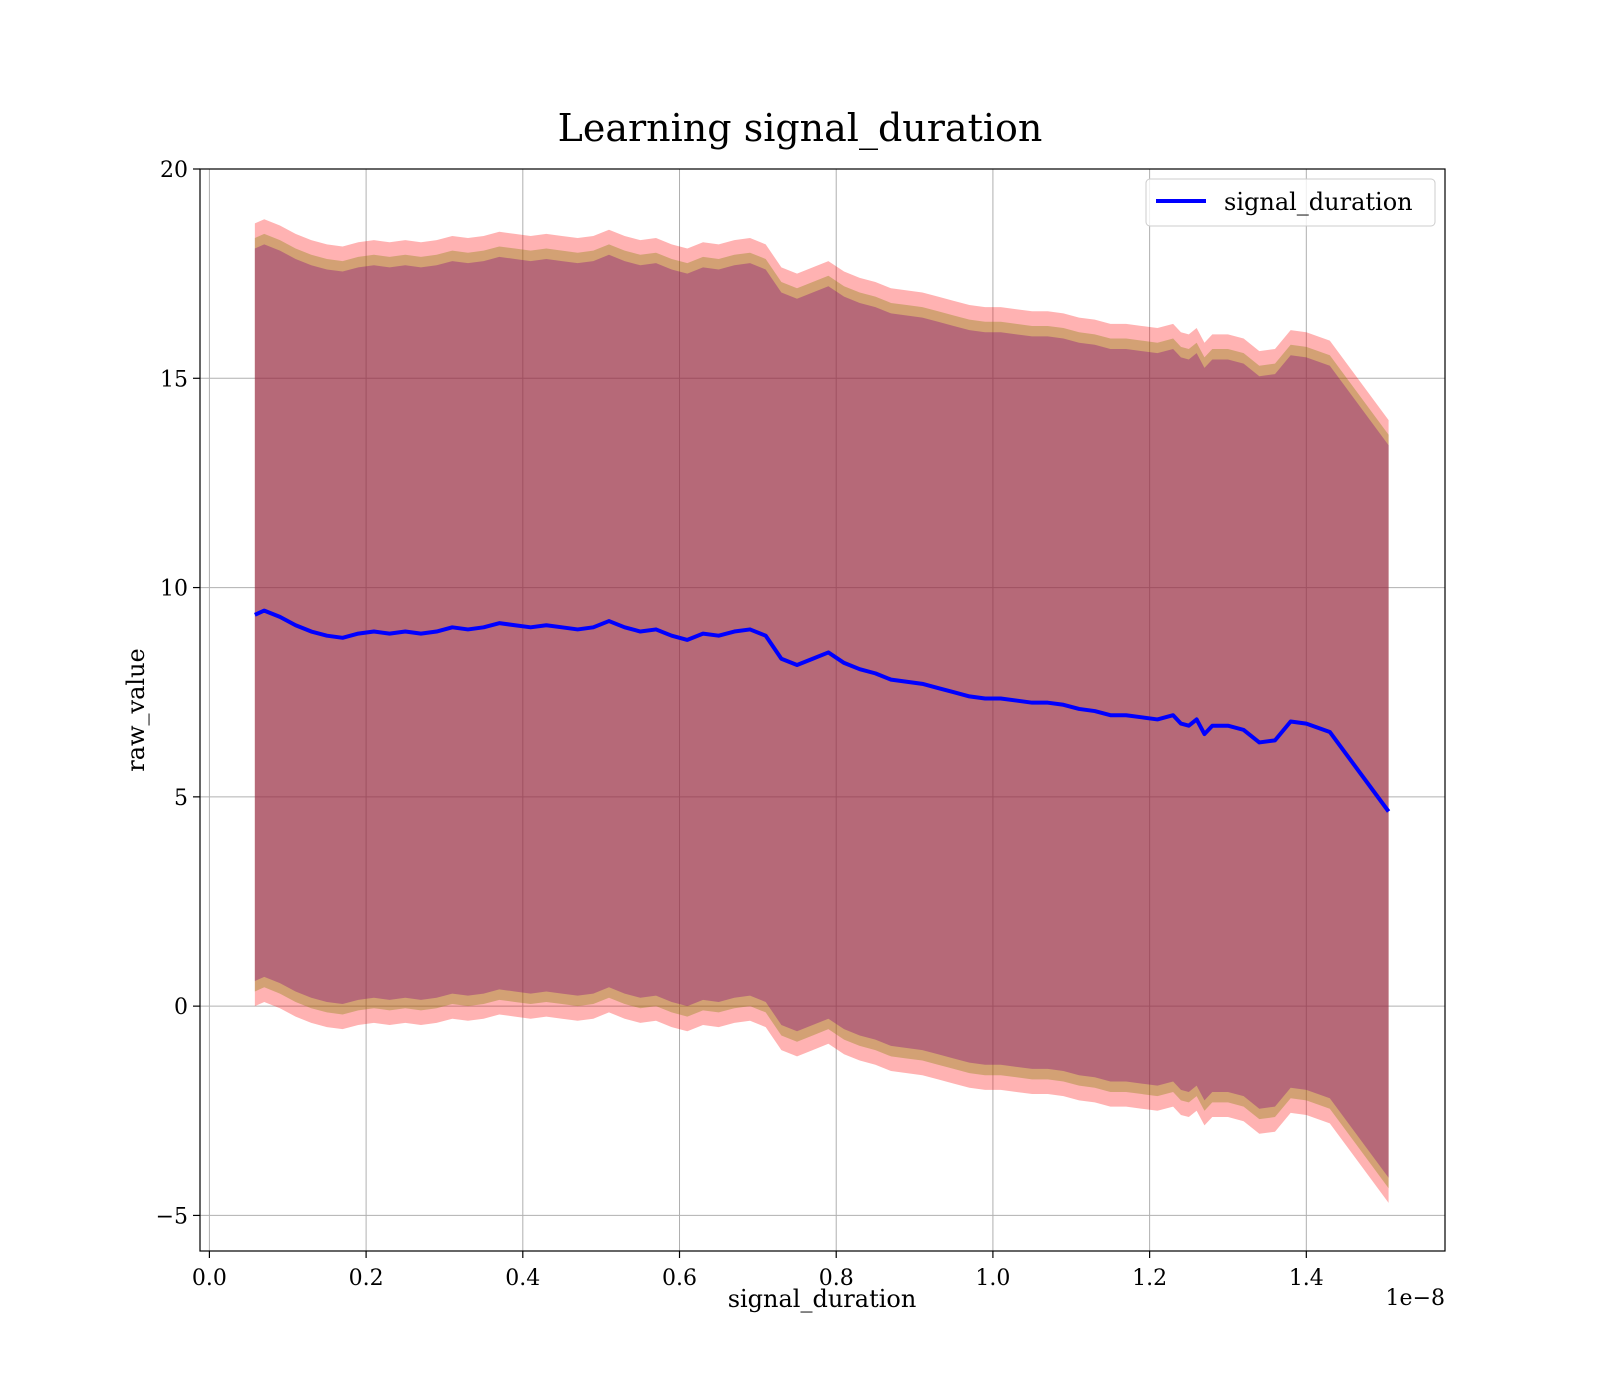 Image resolution: width=1600 pixels, height=1400 pixels. What do you see at coordinates (758, 1271) in the screenshot?
I see `x-axis-ticks: 0.0 0.2 0.4 0.6 0.8 1.0 1.2 1.4` at bounding box center [758, 1271].